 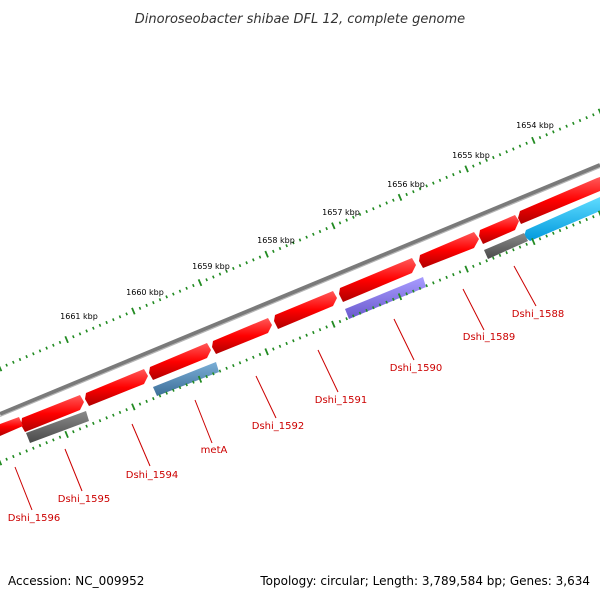 What do you see at coordinates (562, 219) in the screenshot?
I see `other-rna-feature` at bounding box center [562, 219].